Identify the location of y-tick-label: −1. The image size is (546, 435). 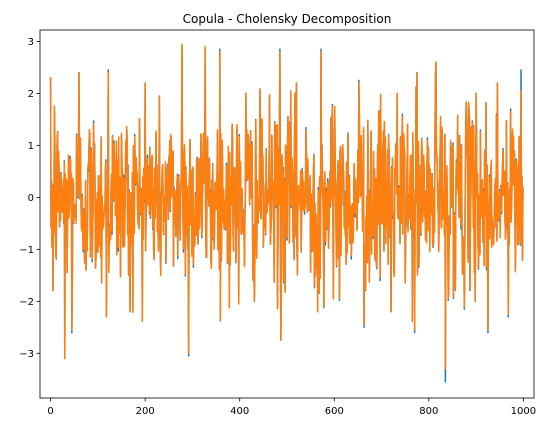
(26, 250).